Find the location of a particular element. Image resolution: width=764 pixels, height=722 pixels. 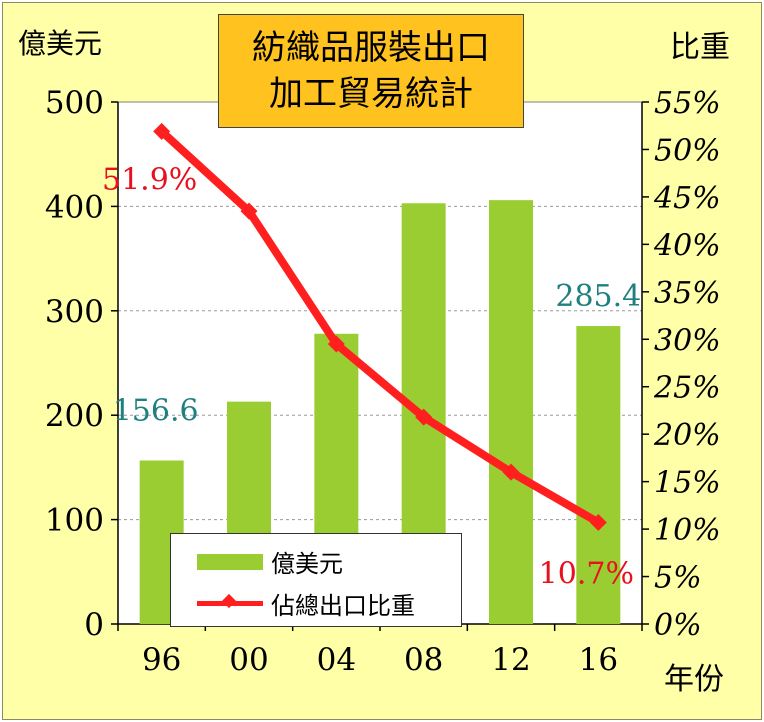

right-tick-label-6: 30% is located at coordinates (687, 340).